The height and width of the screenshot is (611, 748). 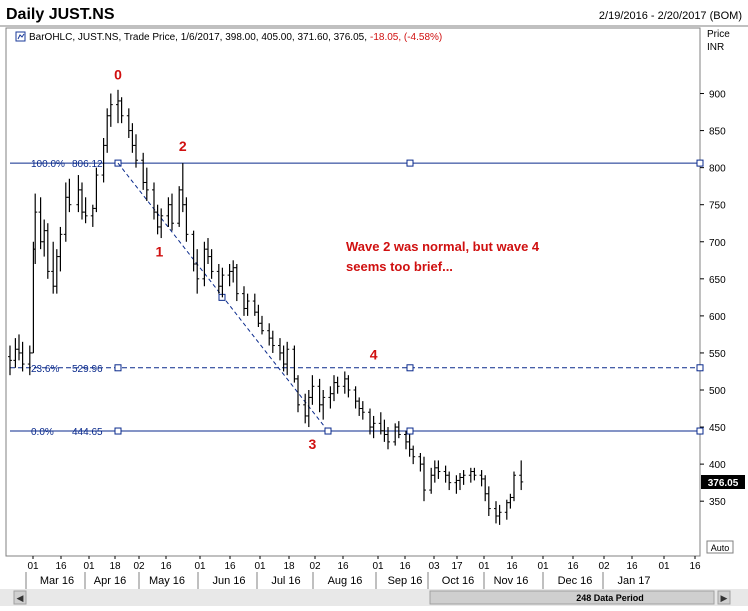 I want to click on data-period-label: 248 Data Period, so click(x=610, y=598).